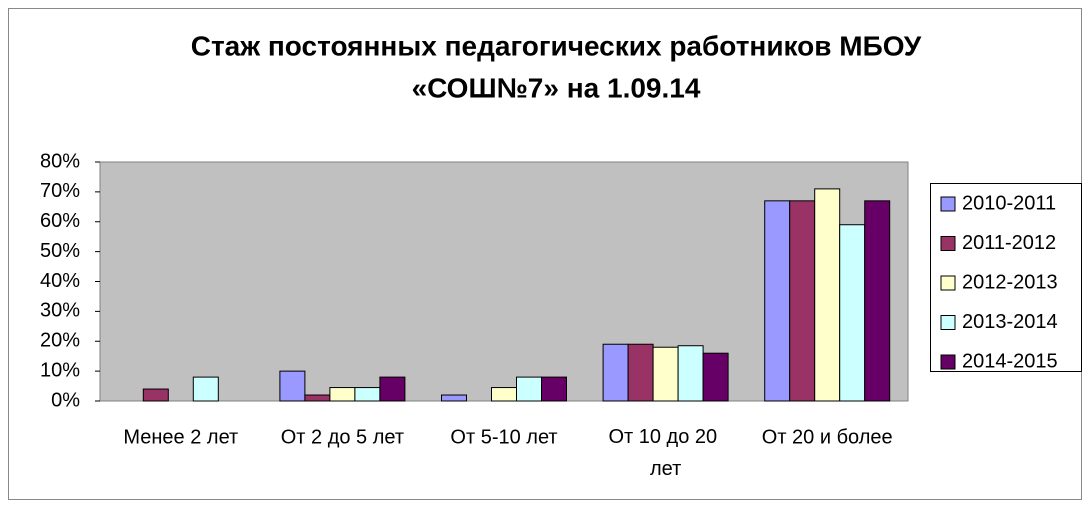 This screenshot has height=508, width=1090. Describe the element at coordinates (665, 453) in the screenshot. I see `x-tick-label: От 10 до 20 лет` at that location.